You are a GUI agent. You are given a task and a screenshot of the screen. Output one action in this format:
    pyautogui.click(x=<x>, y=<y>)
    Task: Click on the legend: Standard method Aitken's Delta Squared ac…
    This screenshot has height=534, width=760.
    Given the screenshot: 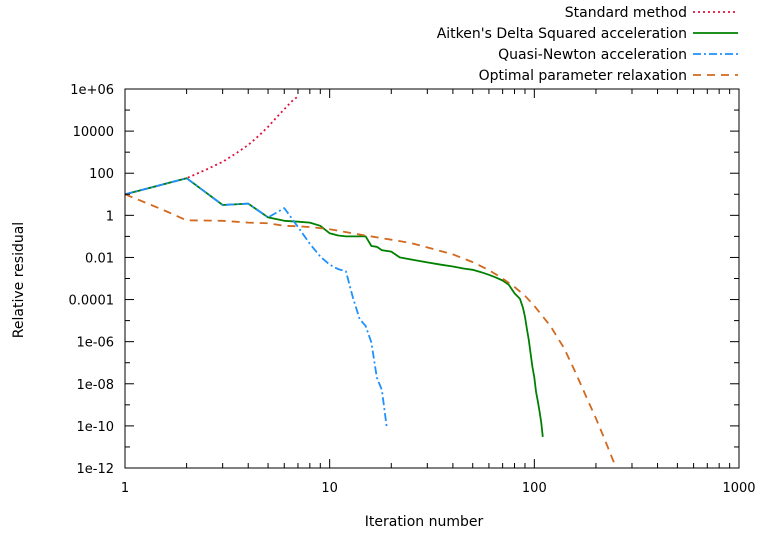 What is the action you would take?
    pyautogui.click(x=587, y=44)
    